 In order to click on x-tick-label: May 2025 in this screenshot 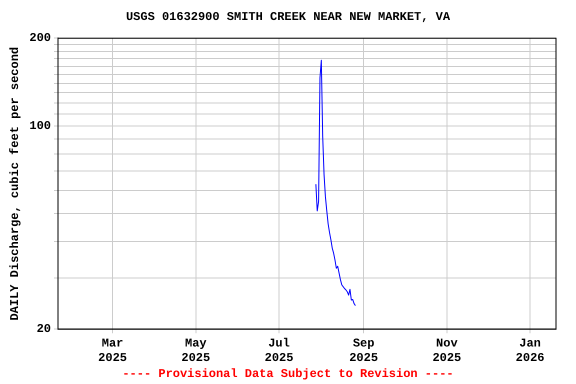, I will do `click(195, 350)`.